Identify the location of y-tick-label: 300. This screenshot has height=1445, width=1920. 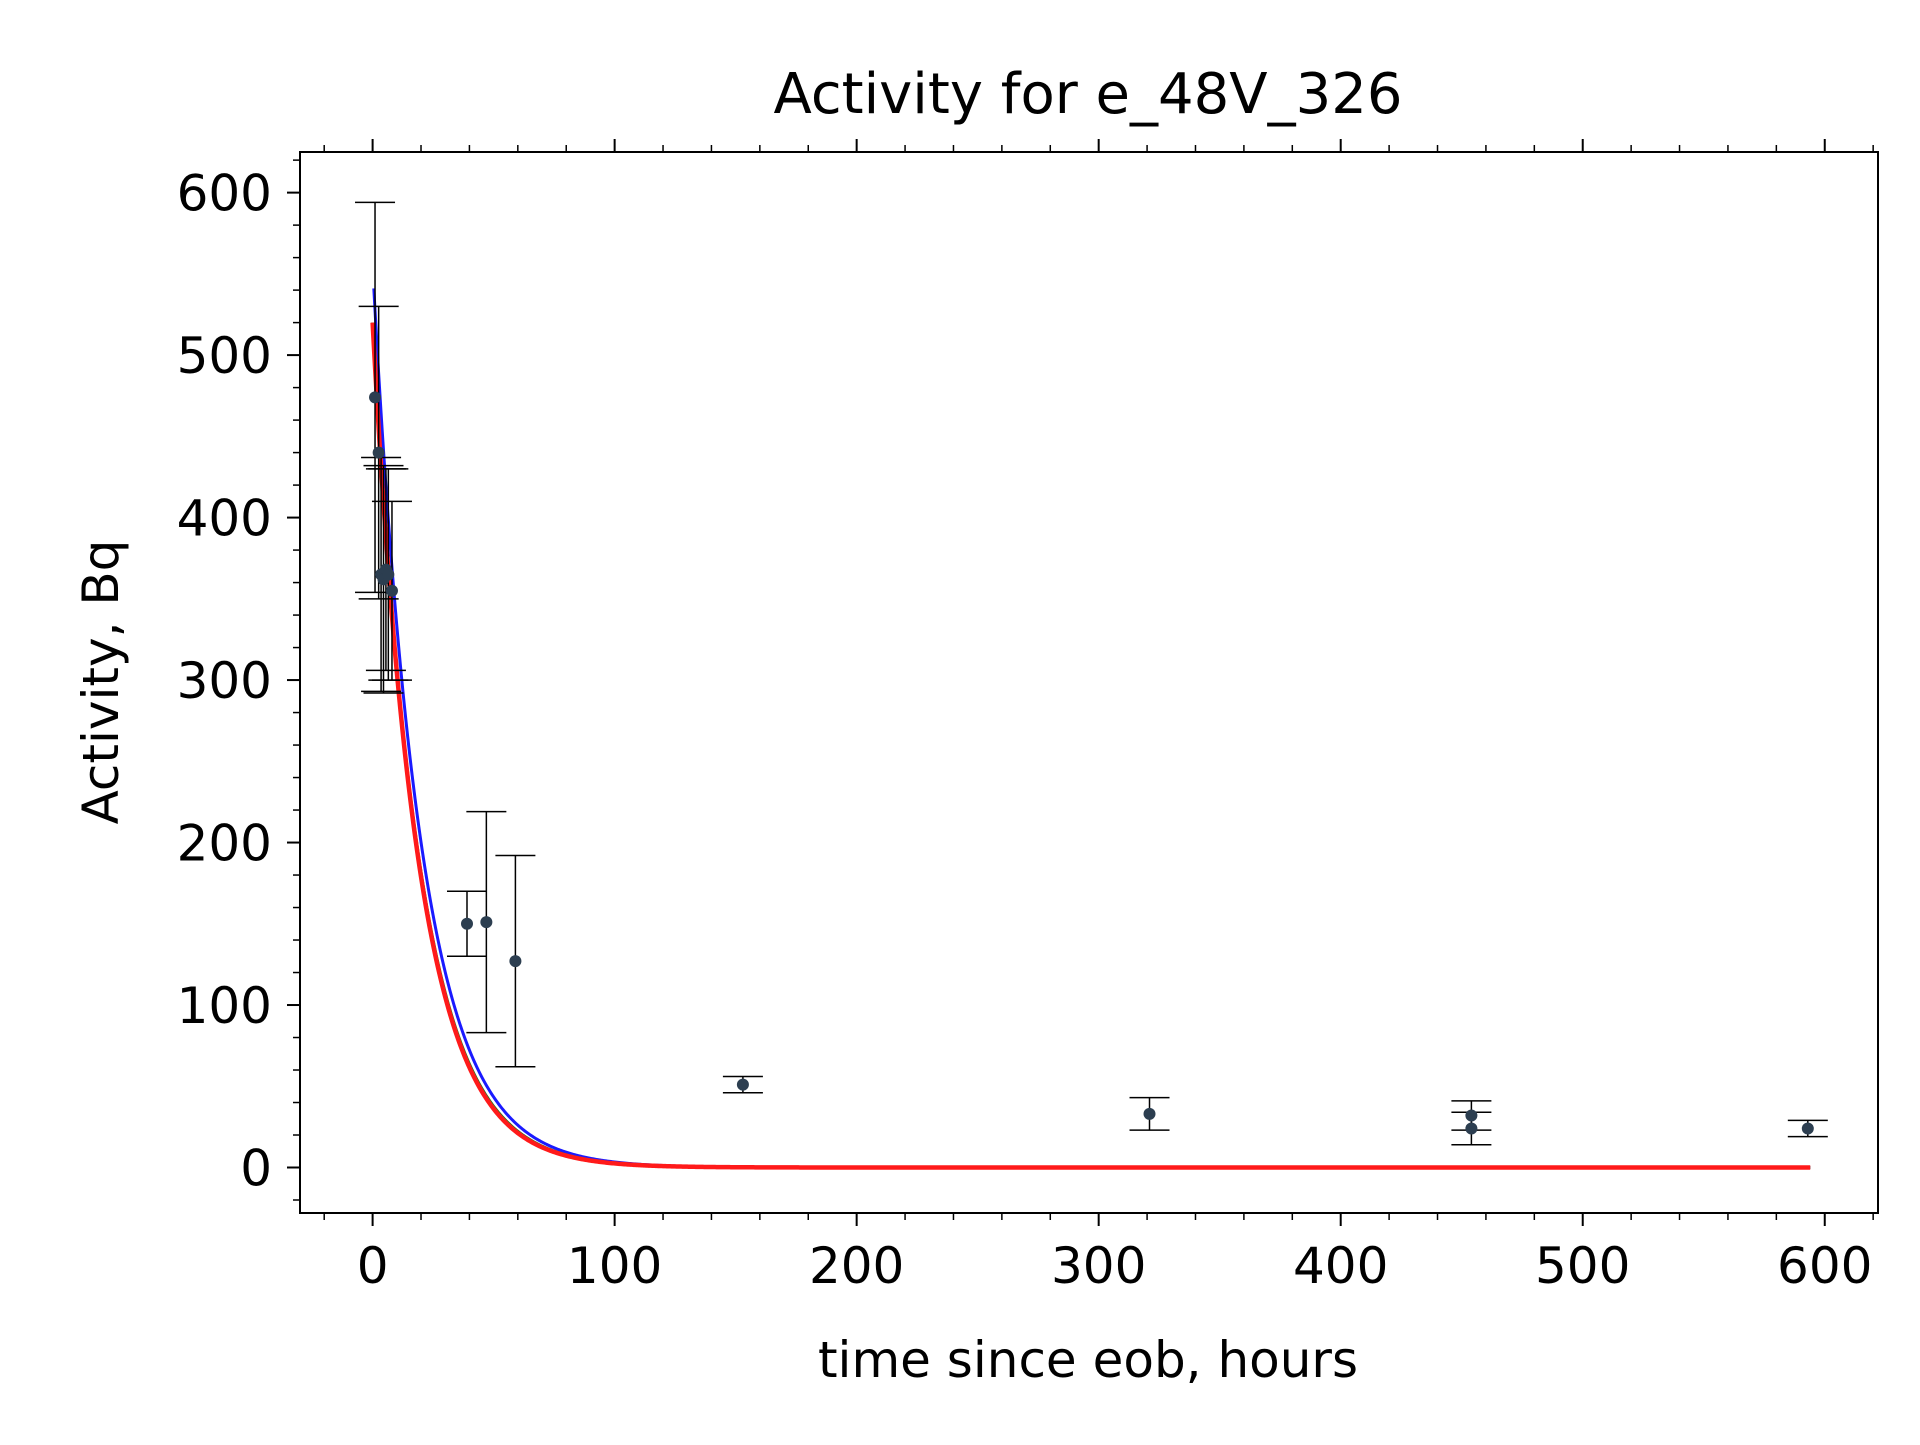
(224, 681).